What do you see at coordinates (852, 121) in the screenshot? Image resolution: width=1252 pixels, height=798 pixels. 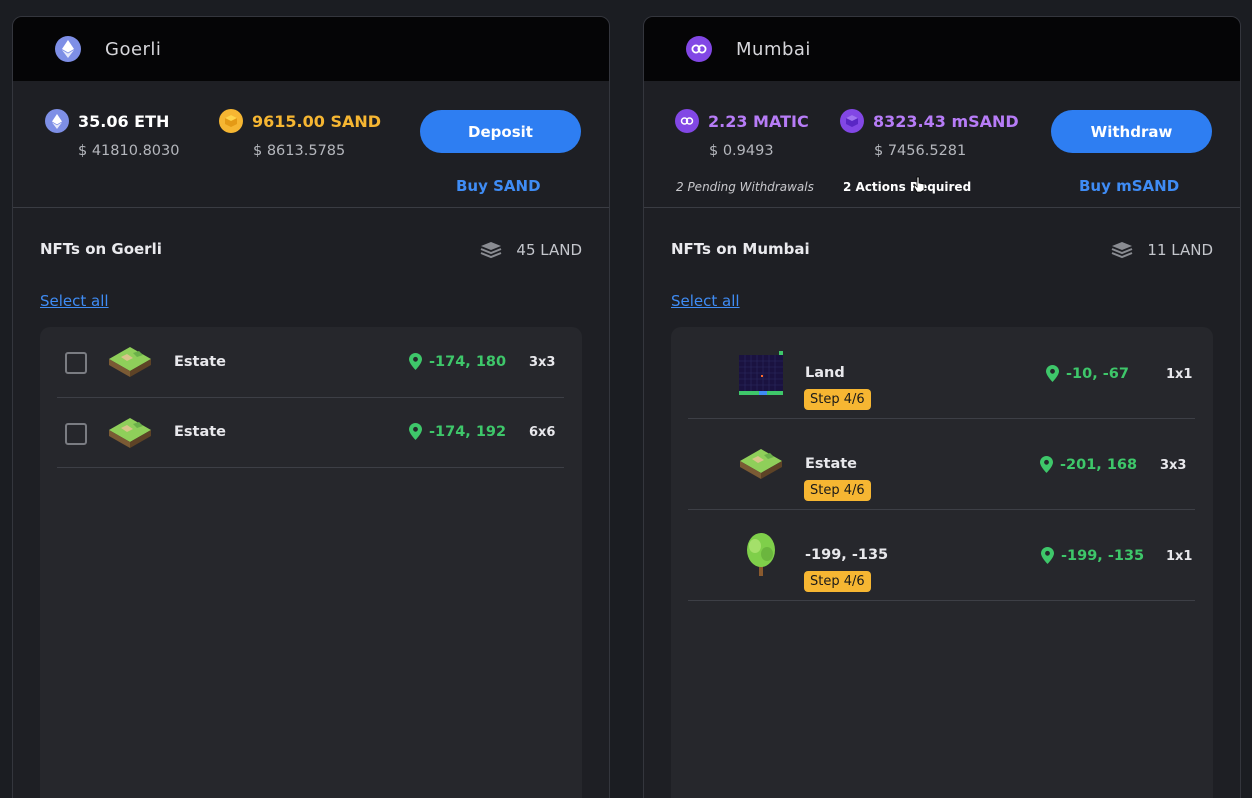 I see `msand-token-icon` at bounding box center [852, 121].